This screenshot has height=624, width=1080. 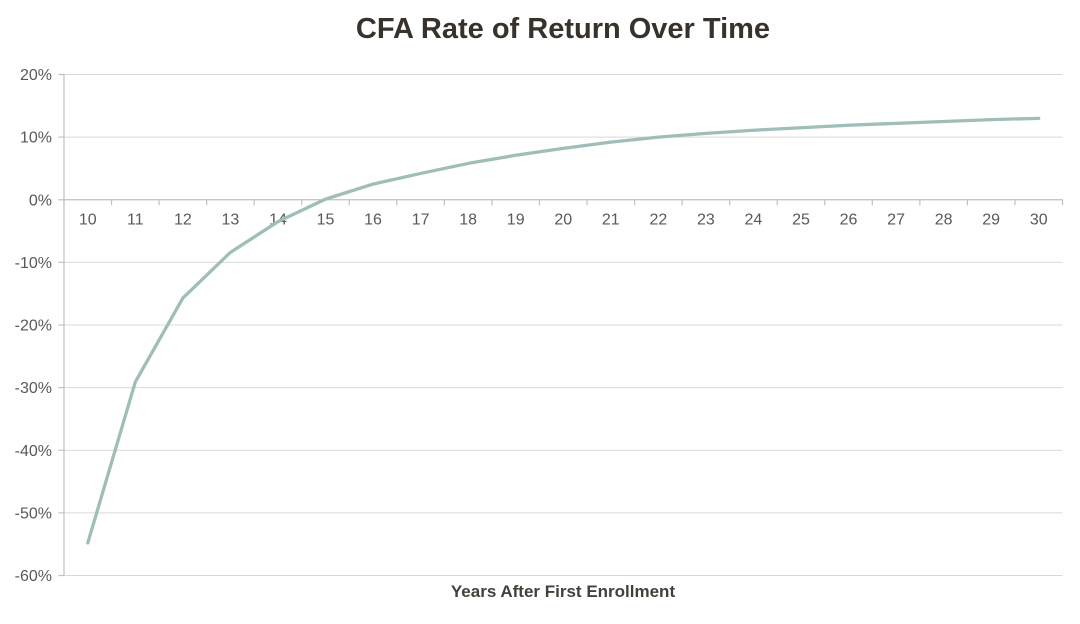 What do you see at coordinates (658, 219) in the screenshot?
I see `x-tick-label: 22` at bounding box center [658, 219].